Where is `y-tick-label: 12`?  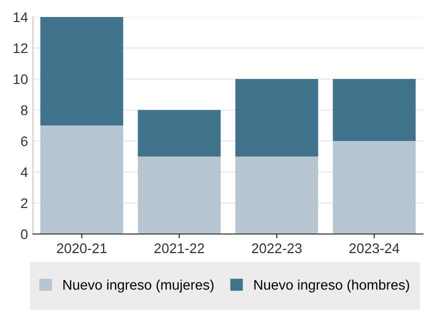 y-tick-label: 12 is located at coordinates (21, 48).